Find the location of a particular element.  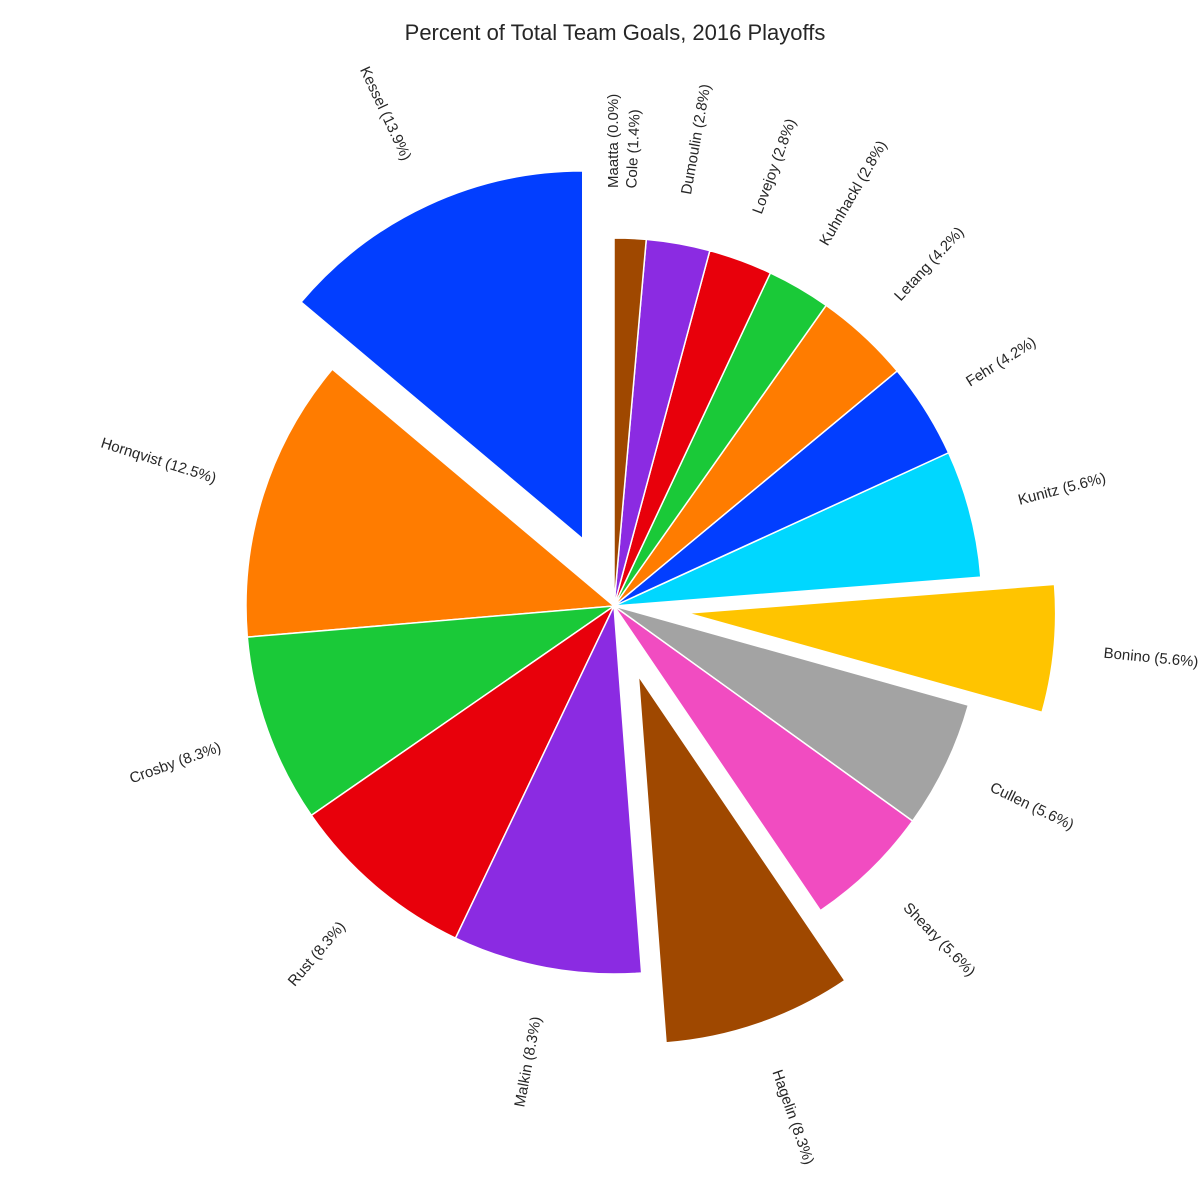

pie-slice-malkin is located at coordinates (548, 790).